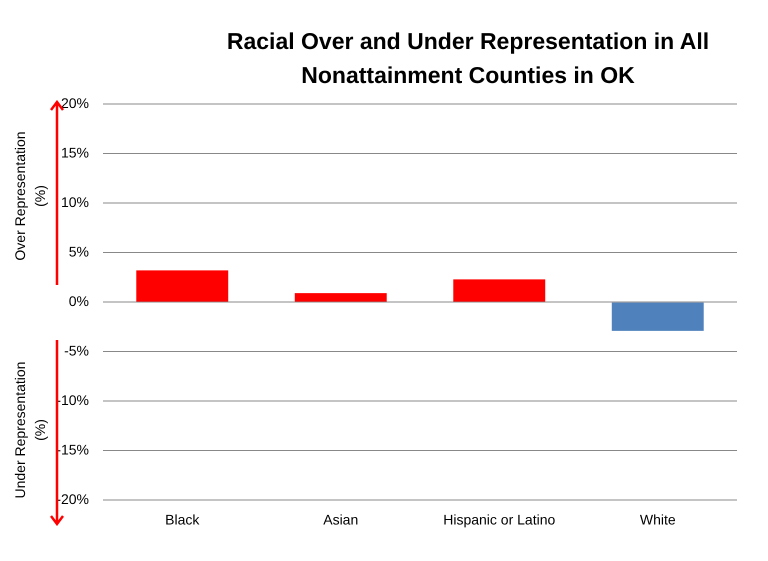 This screenshot has height=561, width=768. What do you see at coordinates (182, 519) in the screenshot?
I see `x-tick-label: Black` at bounding box center [182, 519].